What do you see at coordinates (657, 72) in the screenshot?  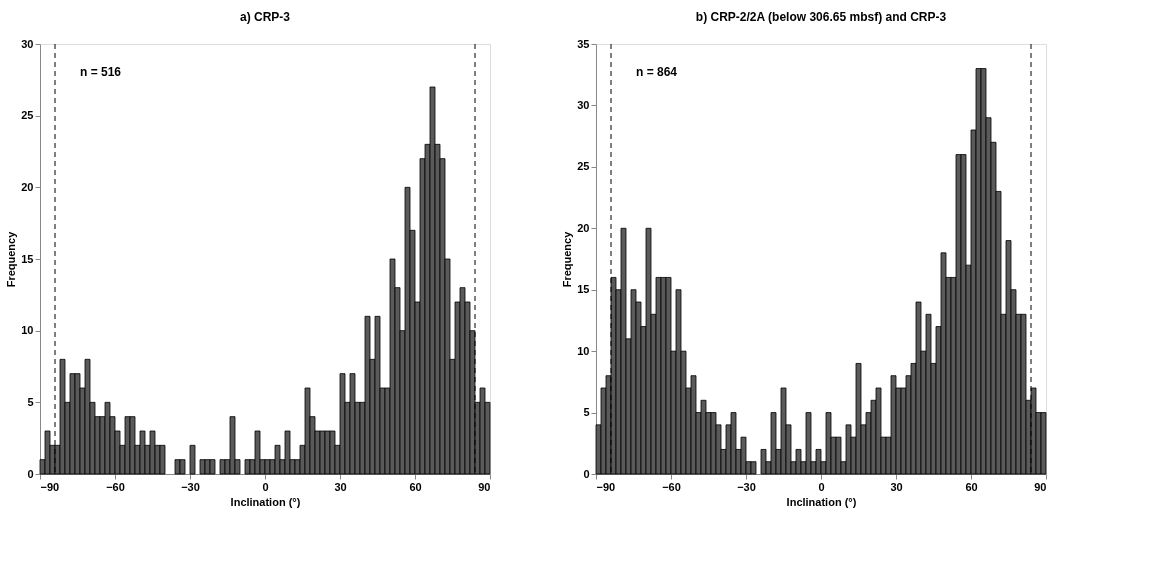 I see `annotation: n = 864` at bounding box center [657, 72].